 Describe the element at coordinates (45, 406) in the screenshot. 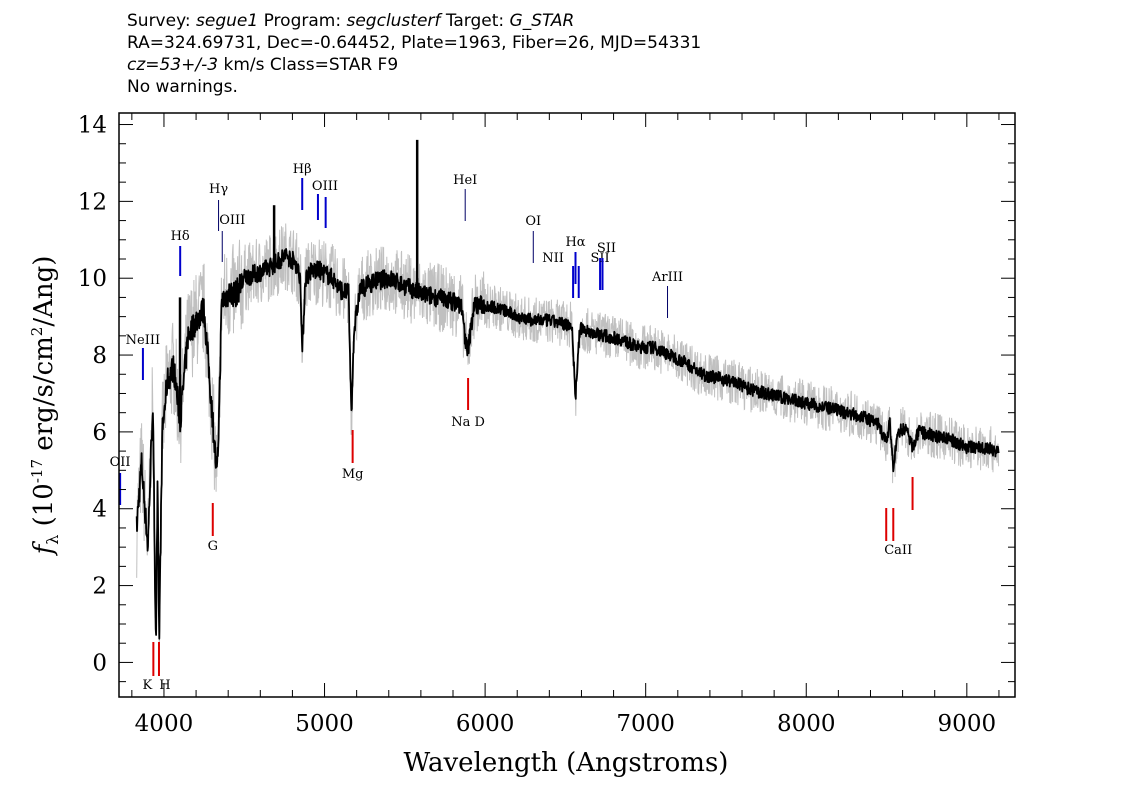

I see `y-axis-label: fλ (10-17 erg/s/cm2/Ang)` at that location.